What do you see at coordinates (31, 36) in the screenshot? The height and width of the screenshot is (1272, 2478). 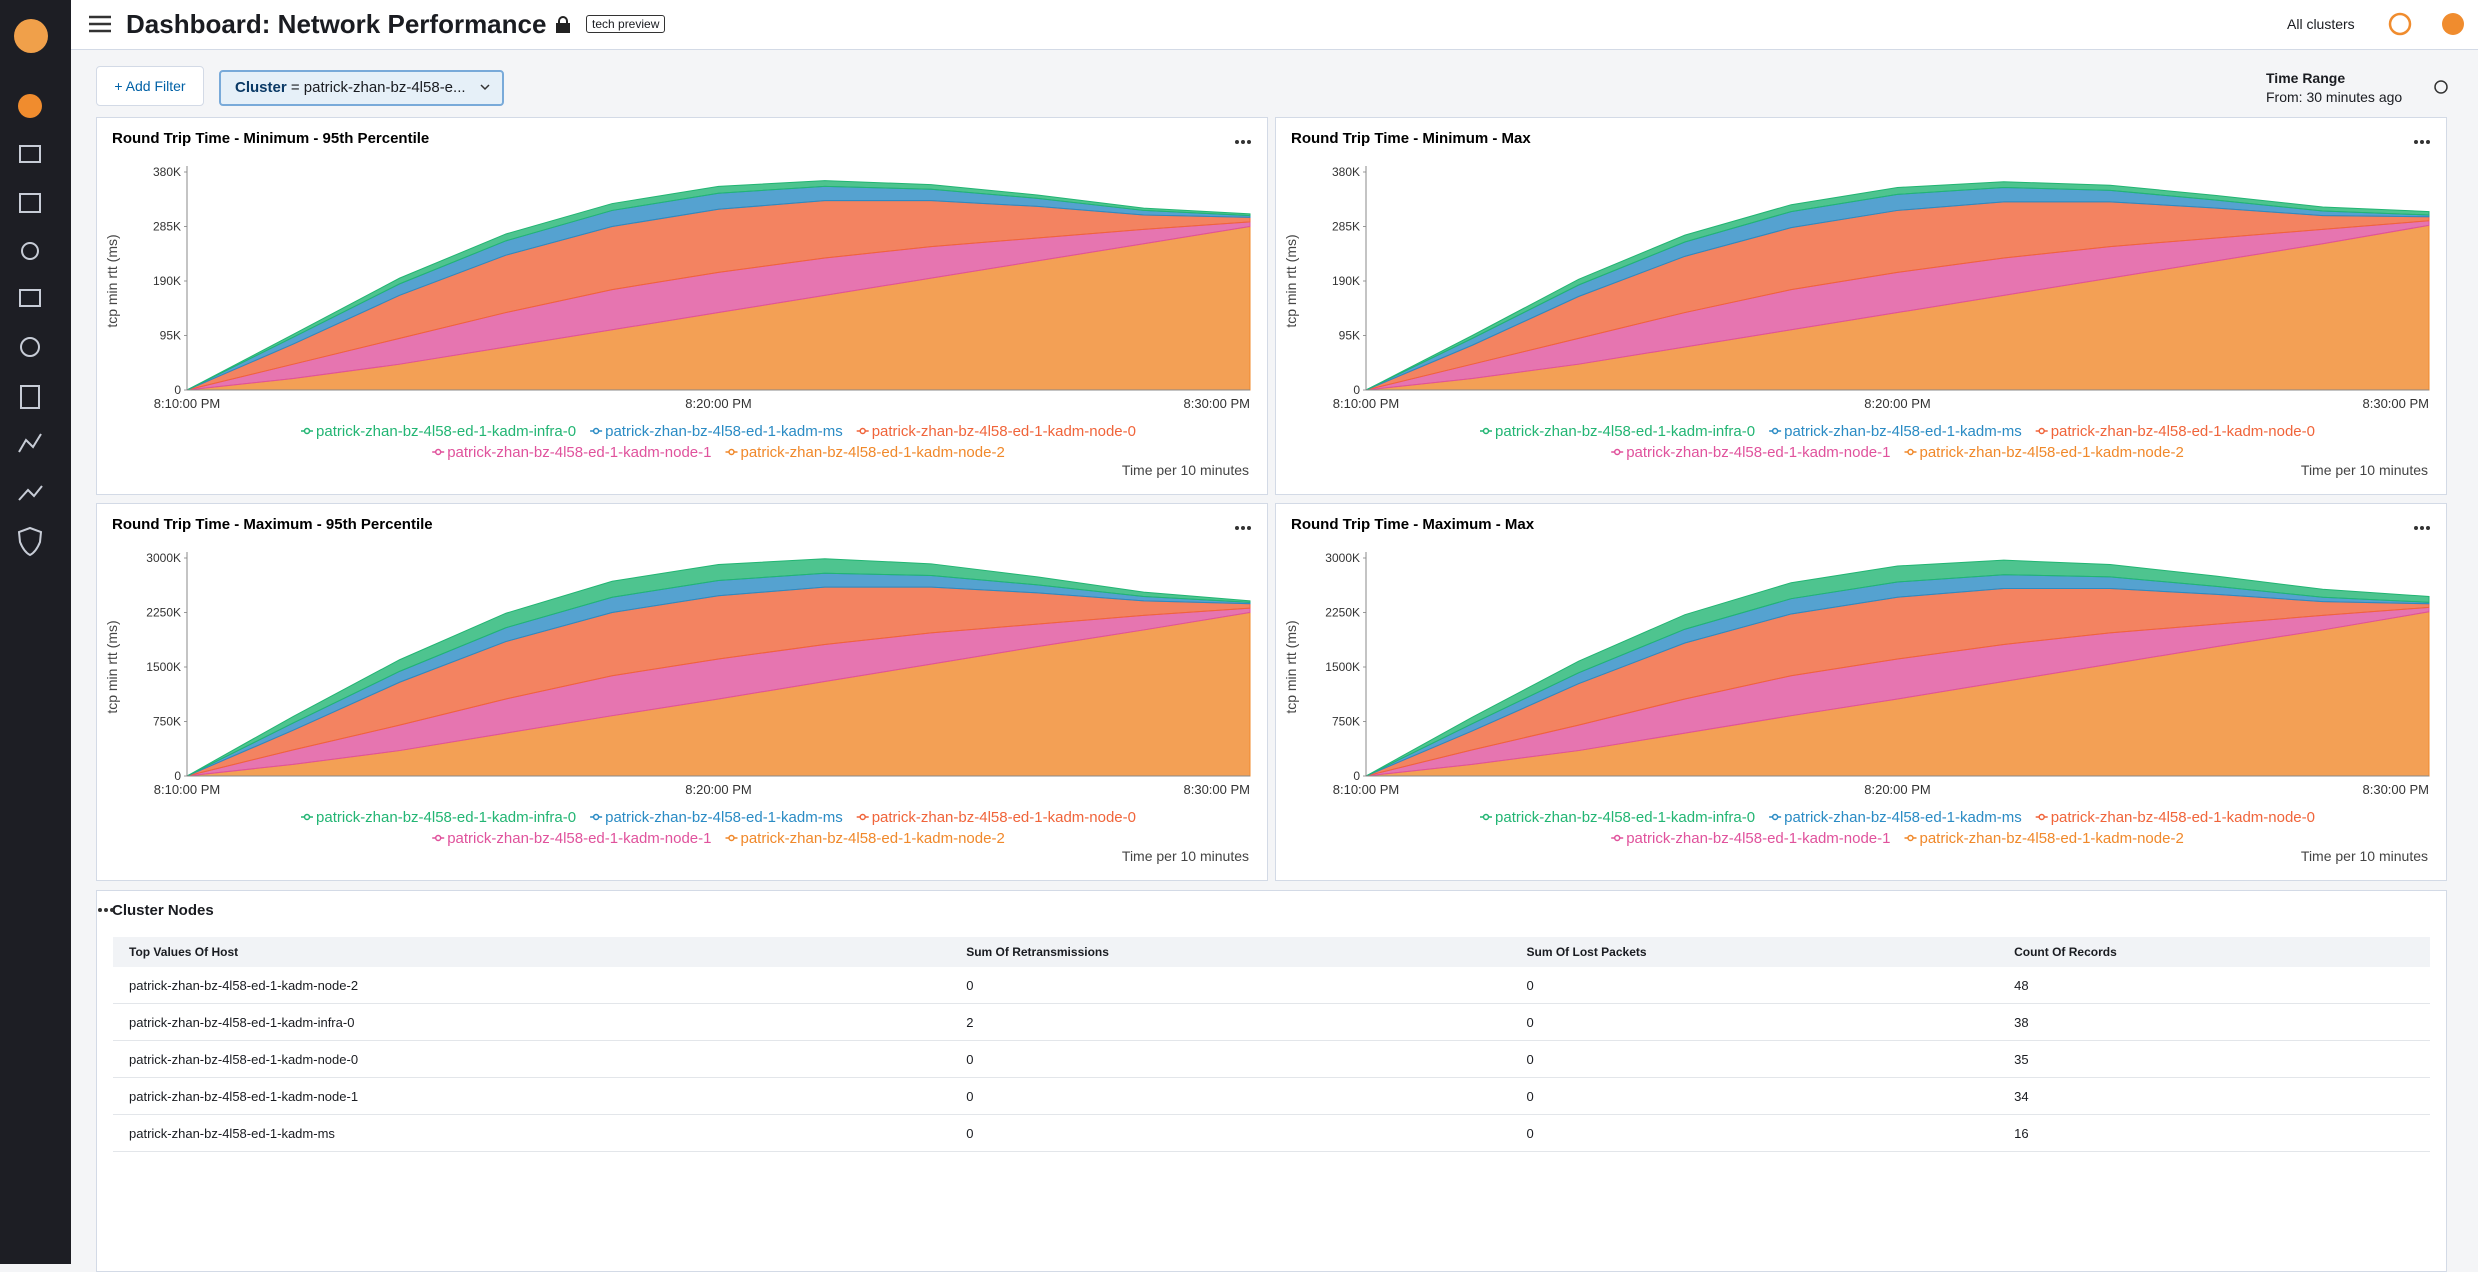 I see `logo` at bounding box center [31, 36].